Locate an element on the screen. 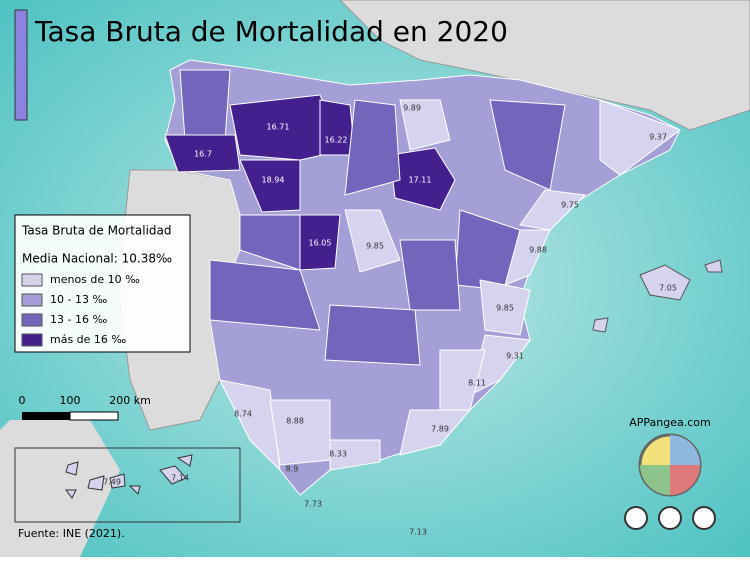 This screenshot has height=561, width=750. province-label: 9.88 is located at coordinates (538, 250).